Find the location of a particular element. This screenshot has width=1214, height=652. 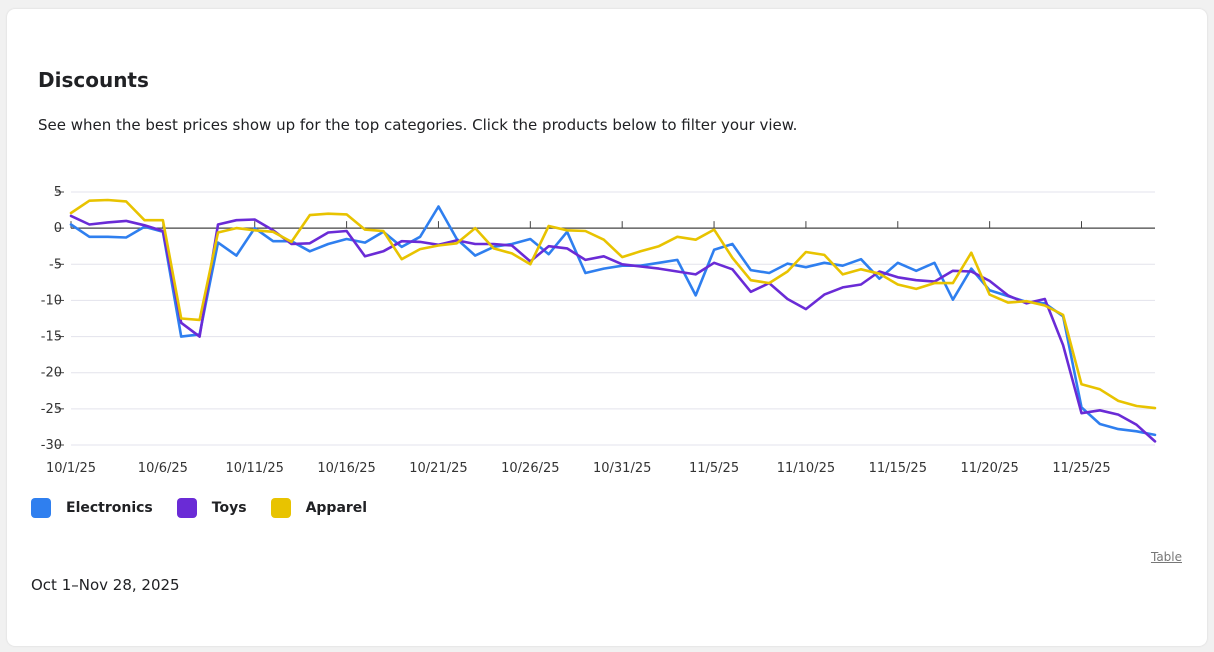

date-range-label: Oct 1–Nov 28, 2025 is located at coordinates (105, 585).